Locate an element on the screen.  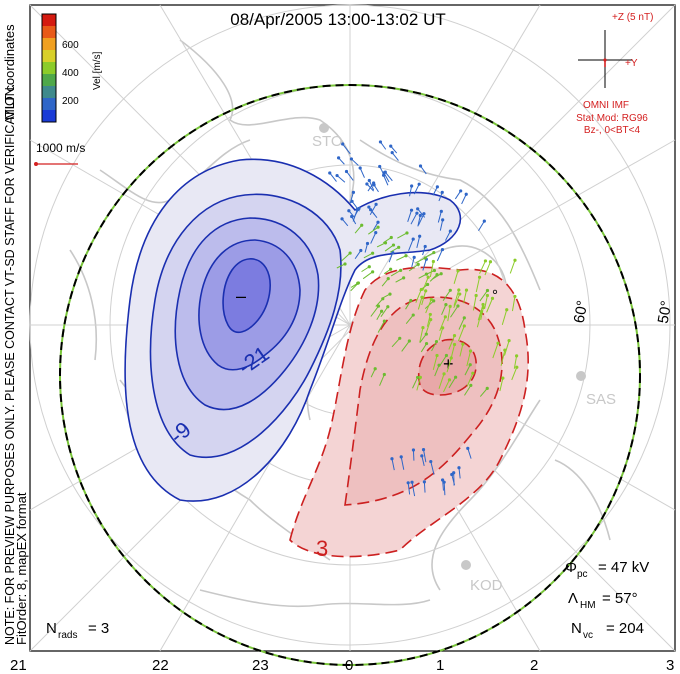
svg-text: KOD is located at coordinates (486, 585).